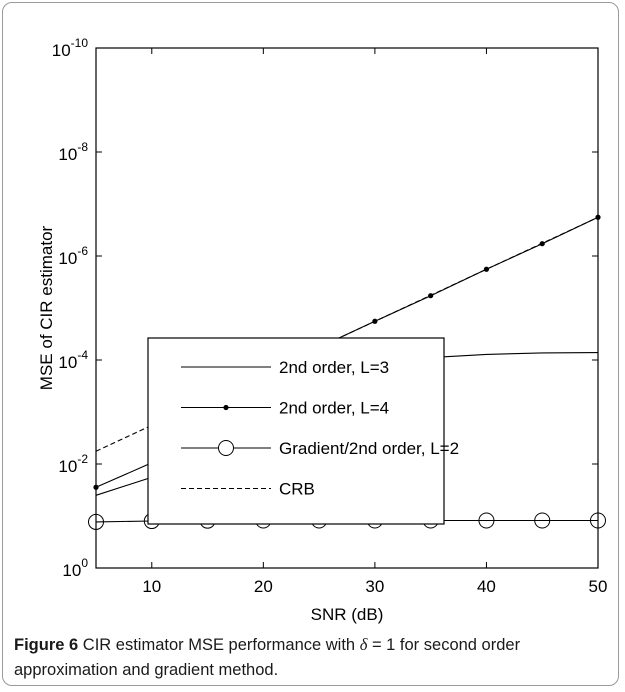  I want to click on x-tick-label: 30, so click(374, 586).